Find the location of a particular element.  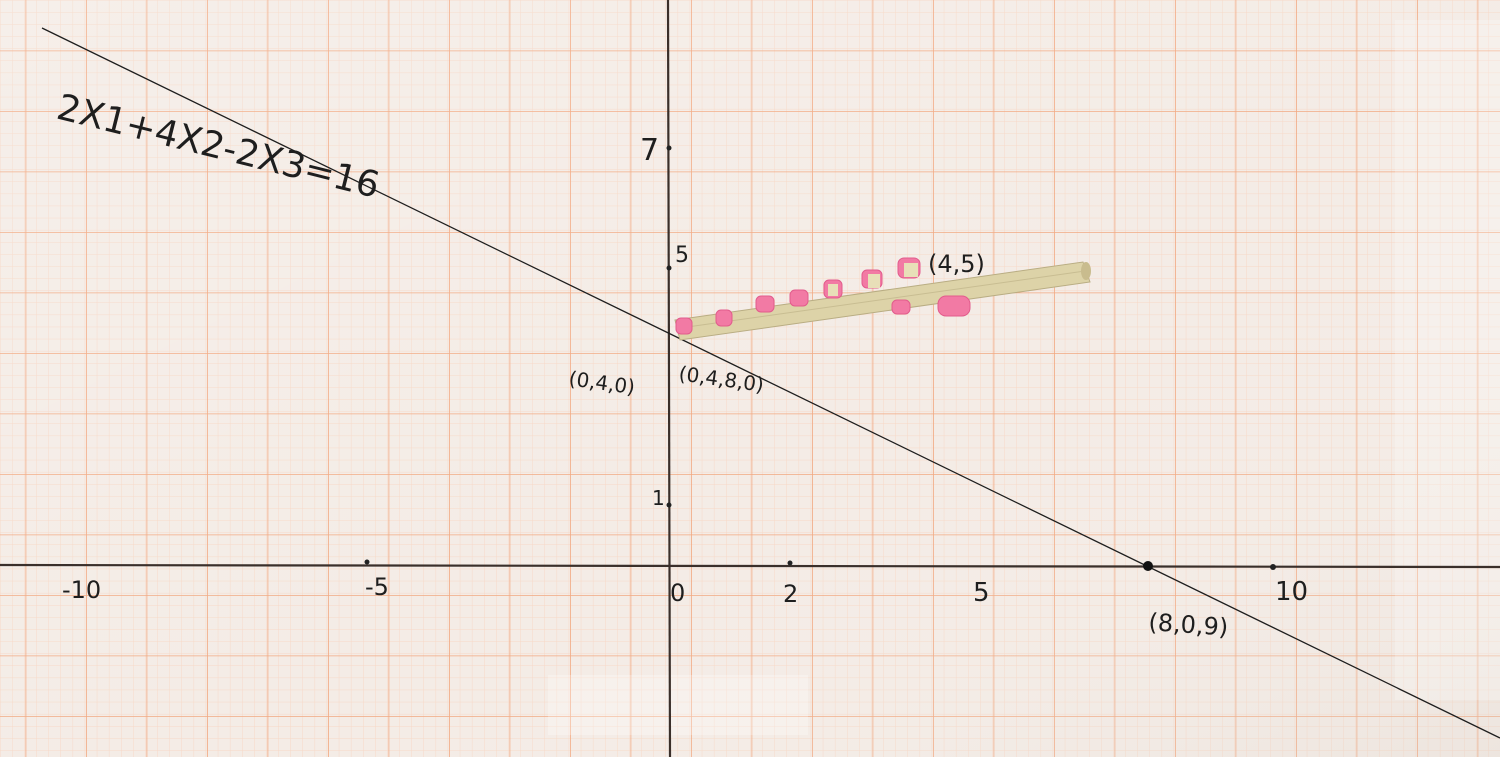

y-tick-7: 7 is located at coordinates (649, 150).